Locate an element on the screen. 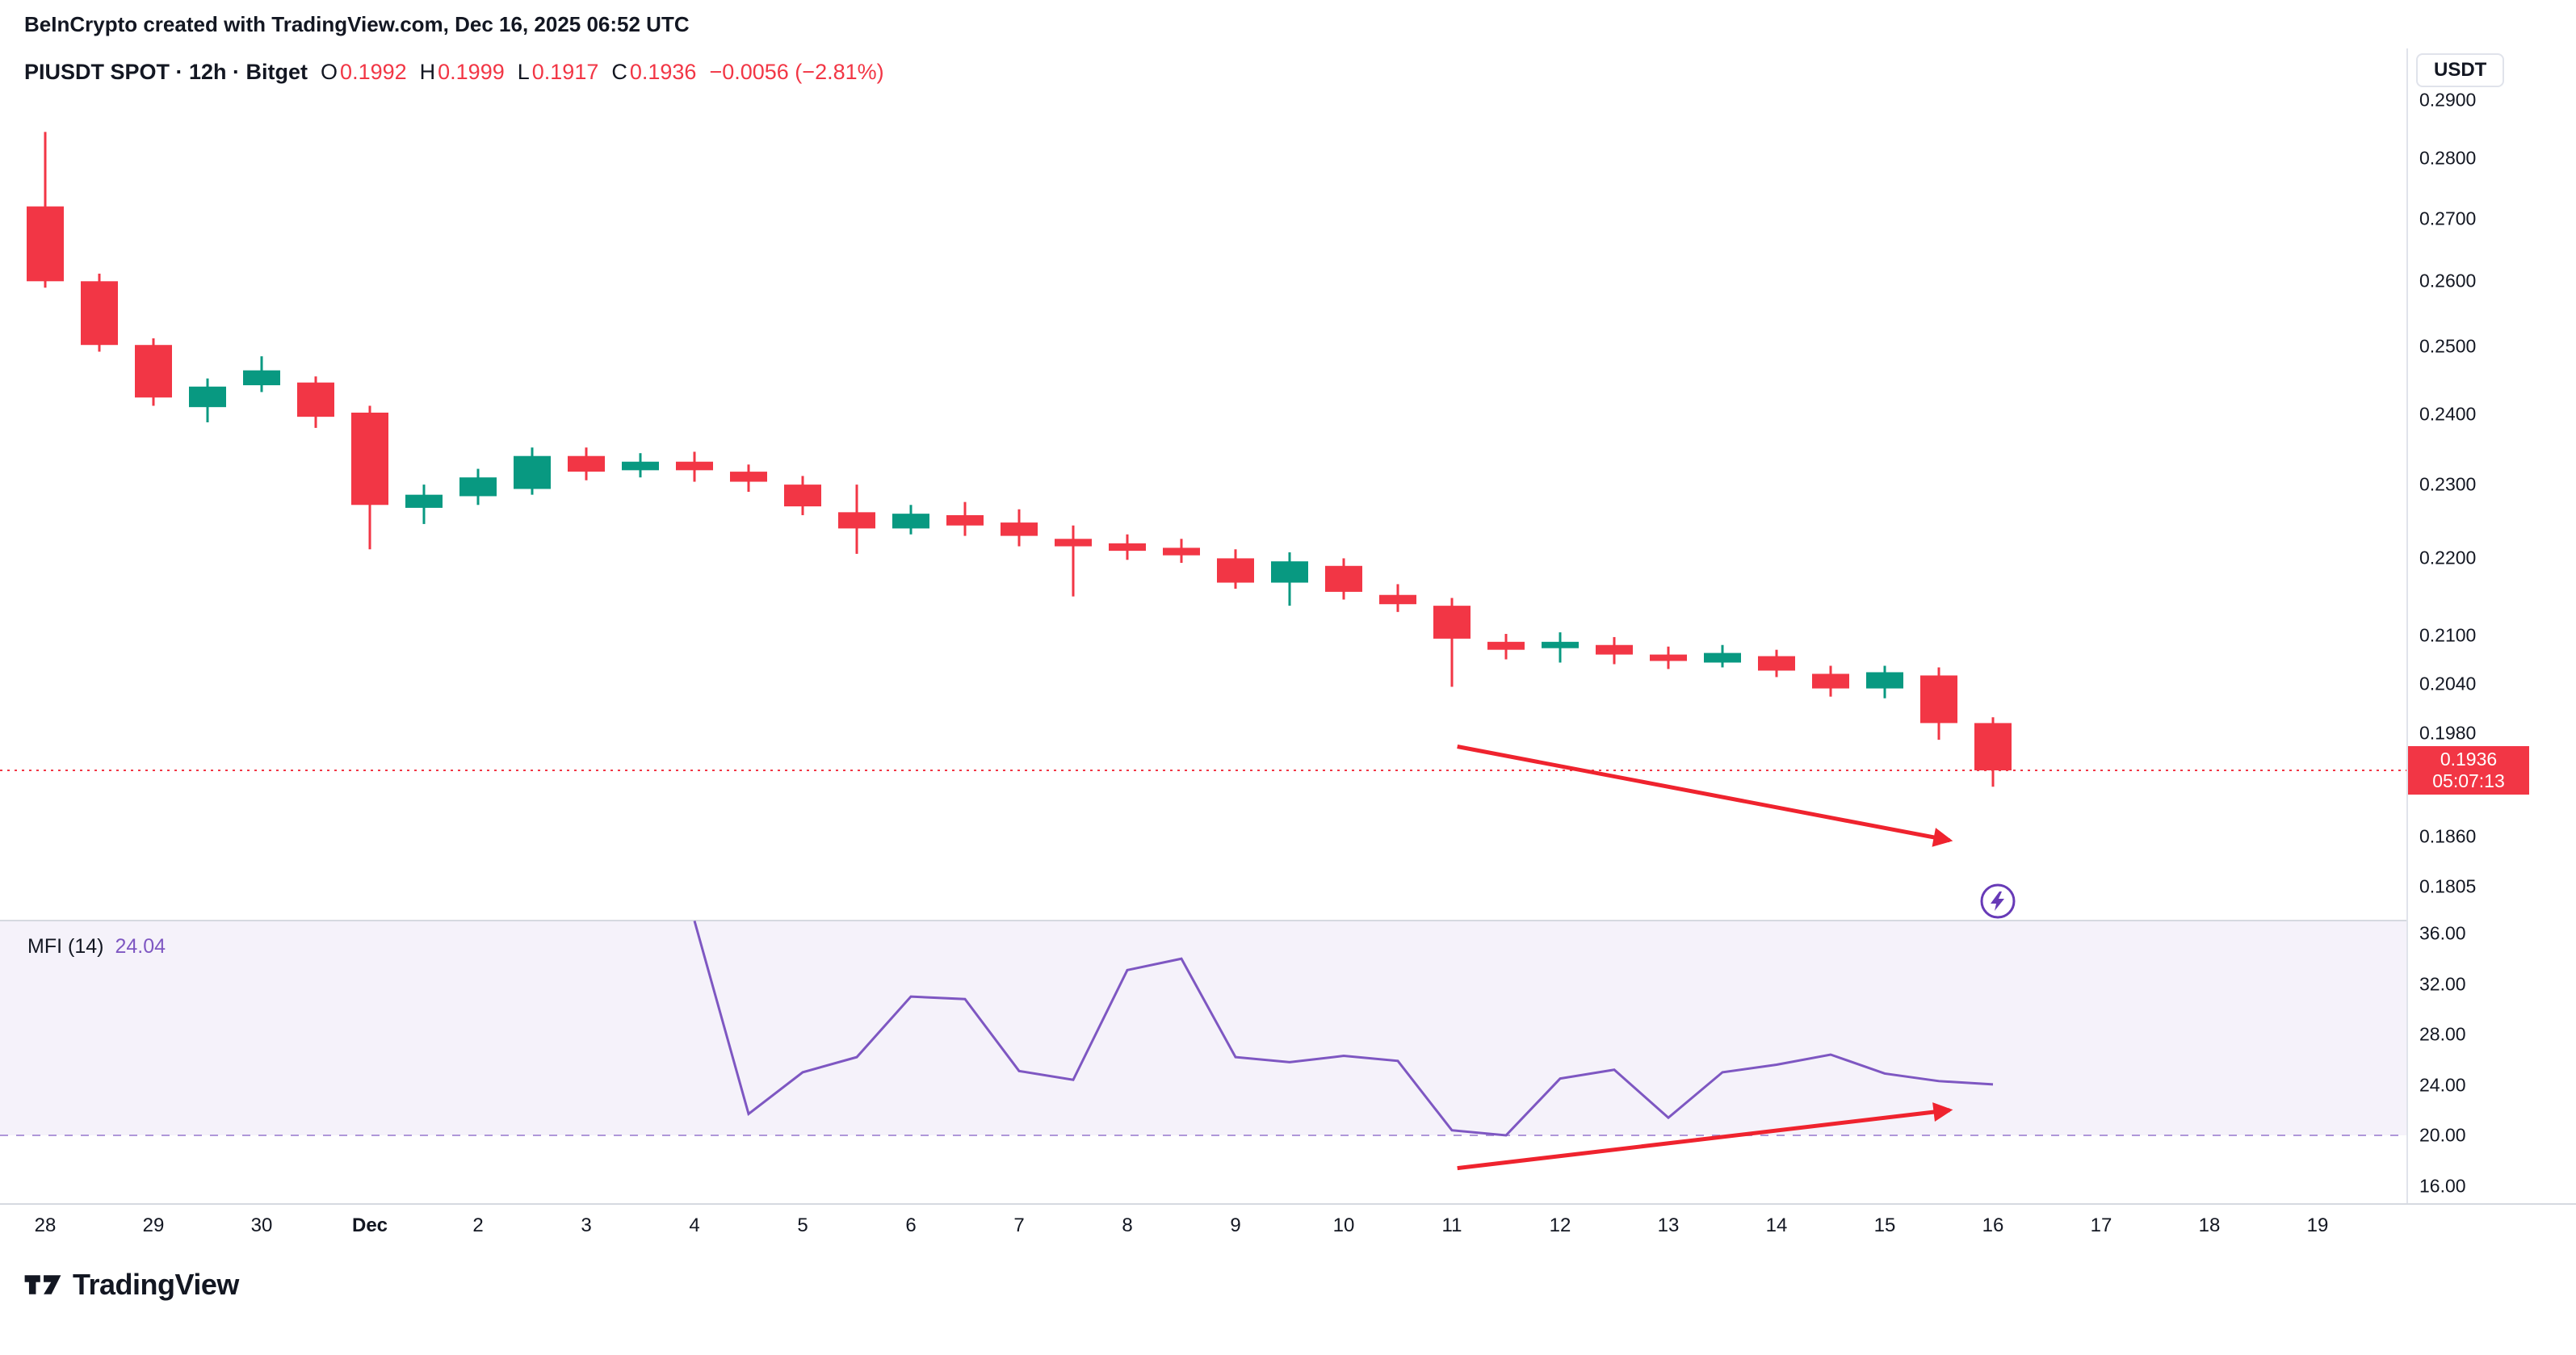 Image resolution: width=2576 pixels, height=1355 pixels. price-tick: 0.1805 is located at coordinates (2448, 886).